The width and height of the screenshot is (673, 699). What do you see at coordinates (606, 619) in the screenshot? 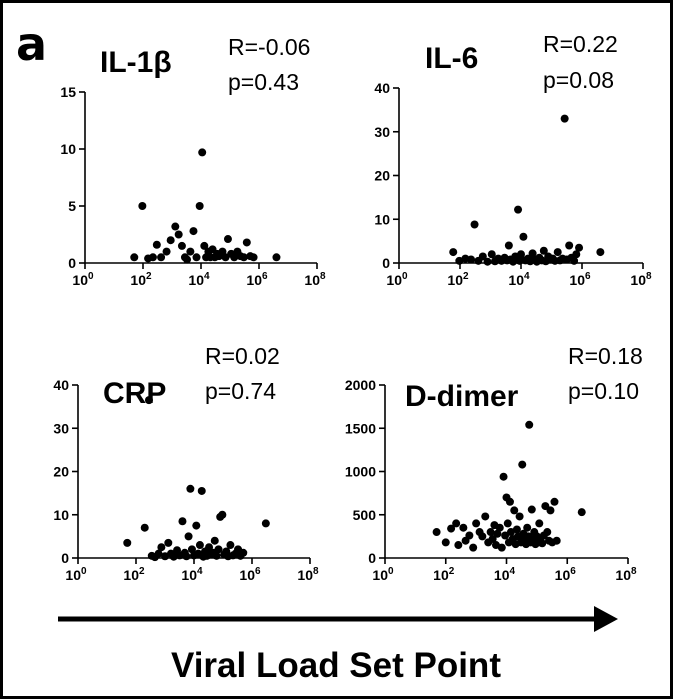
I see `x-direction-arrow-head` at bounding box center [606, 619].